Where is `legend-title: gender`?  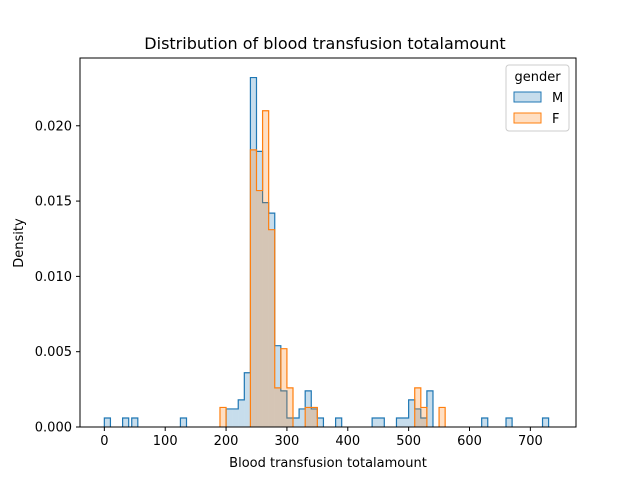
legend-title: gender is located at coordinates (537, 77).